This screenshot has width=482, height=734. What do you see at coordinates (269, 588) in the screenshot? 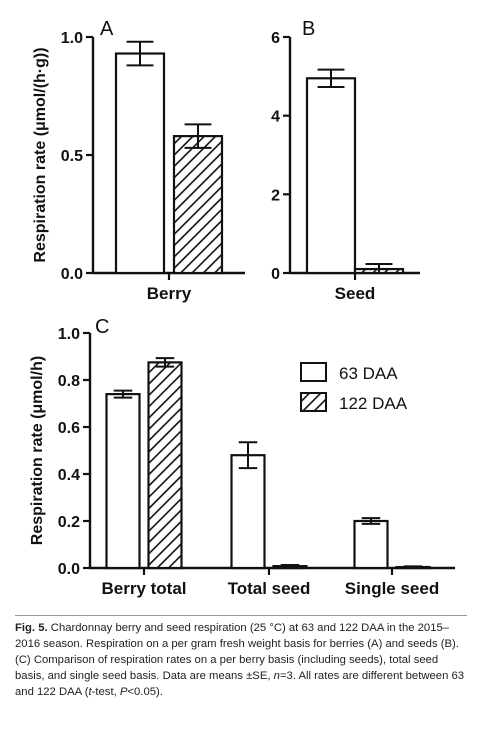
I see `x-category-label: Total seed` at bounding box center [269, 588].